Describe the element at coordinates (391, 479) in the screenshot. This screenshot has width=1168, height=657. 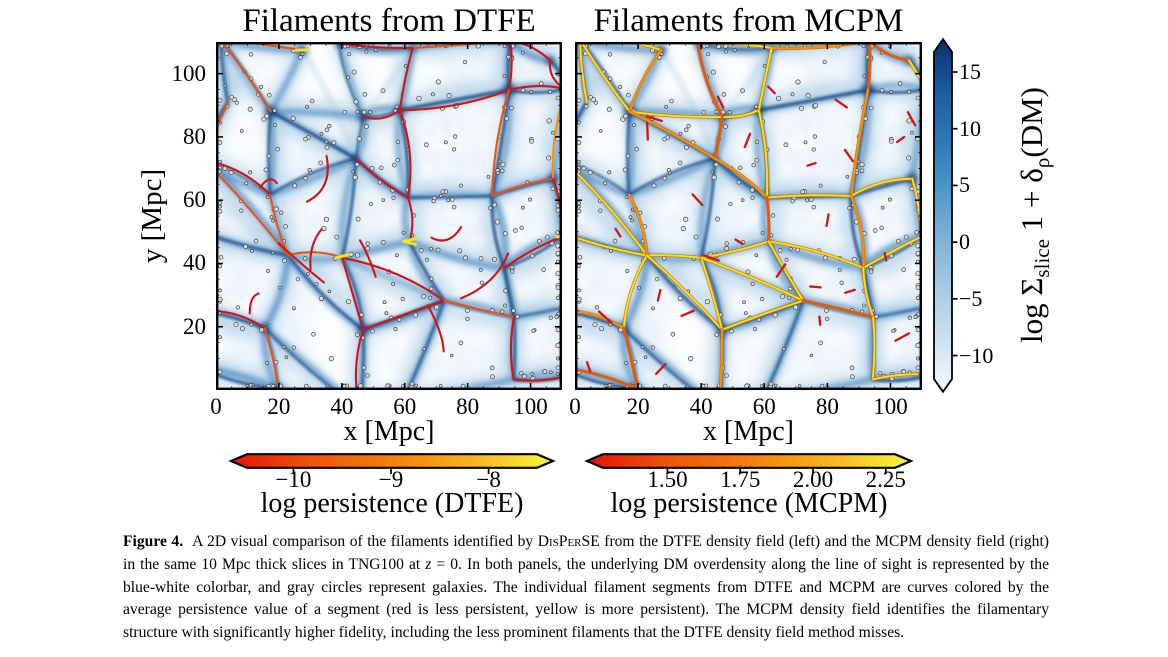
I see `persistence-tick-label-dtfe: −9` at that location.